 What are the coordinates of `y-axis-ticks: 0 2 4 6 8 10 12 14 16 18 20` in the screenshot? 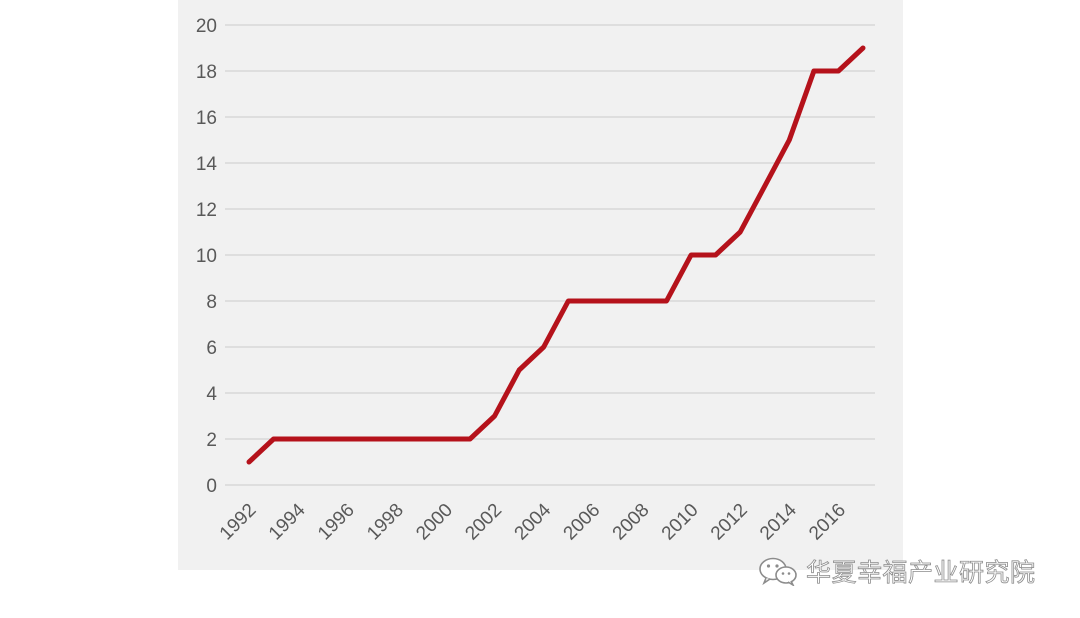 It's located at (207, 256).